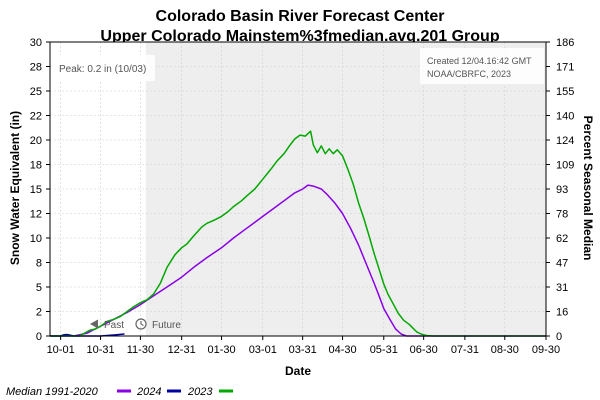  What do you see at coordinates (166, 325) in the screenshot?
I see `future-label: Future` at bounding box center [166, 325].